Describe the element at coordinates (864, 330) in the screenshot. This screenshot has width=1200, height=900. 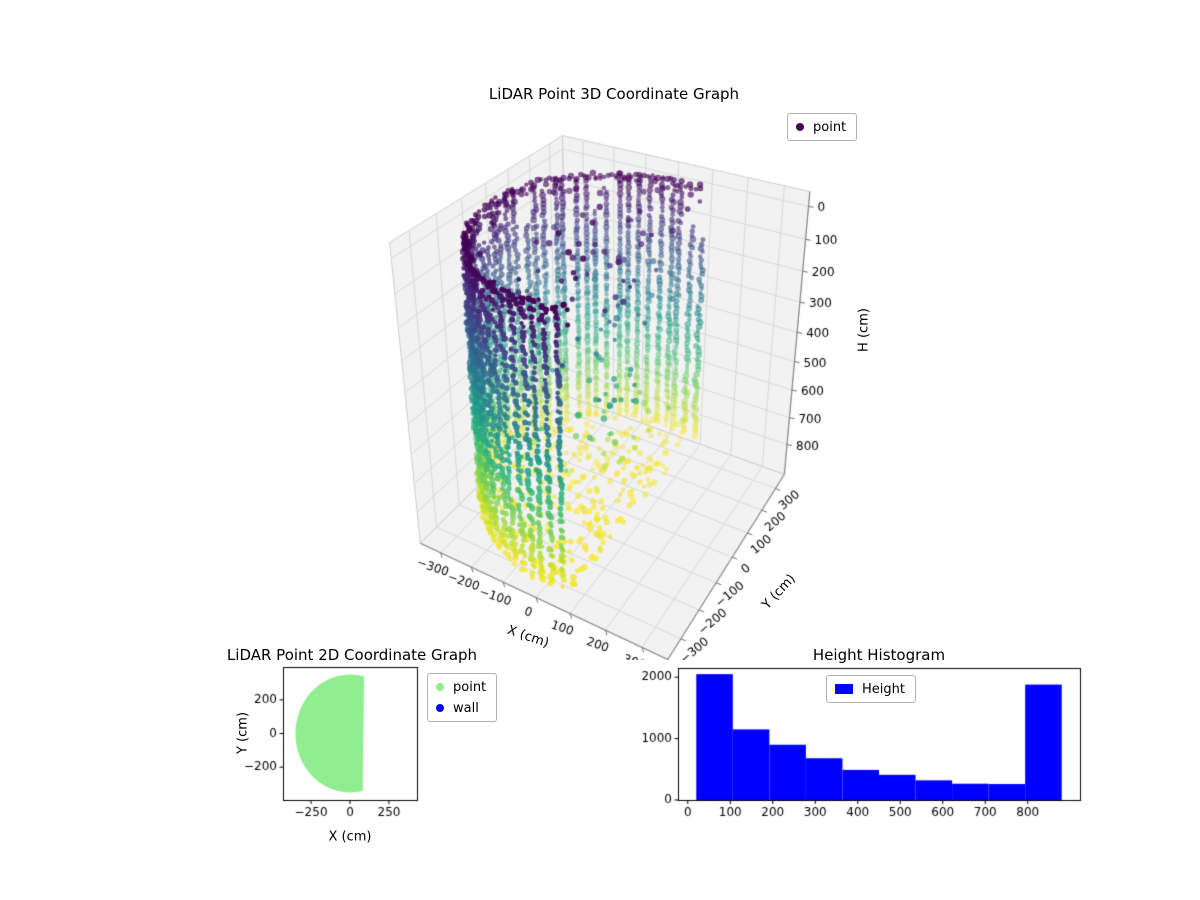
I see `plot3d-haxis-label: H (cm)` at that location.